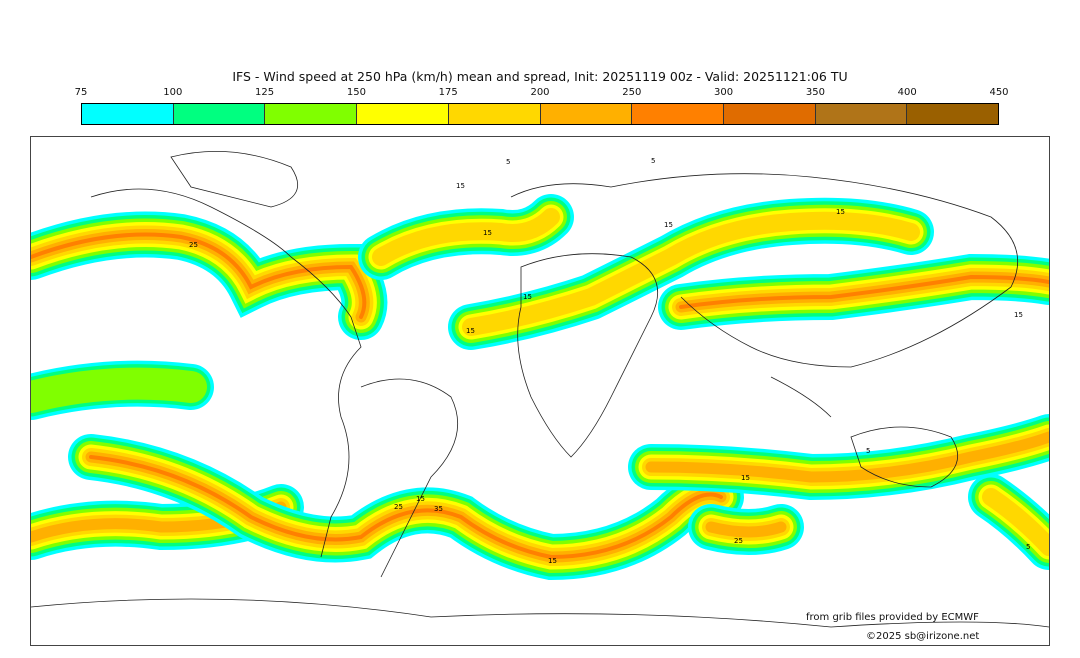  I want to click on data-source-credit: from grib files provided by ECMWF, so click(892, 617).